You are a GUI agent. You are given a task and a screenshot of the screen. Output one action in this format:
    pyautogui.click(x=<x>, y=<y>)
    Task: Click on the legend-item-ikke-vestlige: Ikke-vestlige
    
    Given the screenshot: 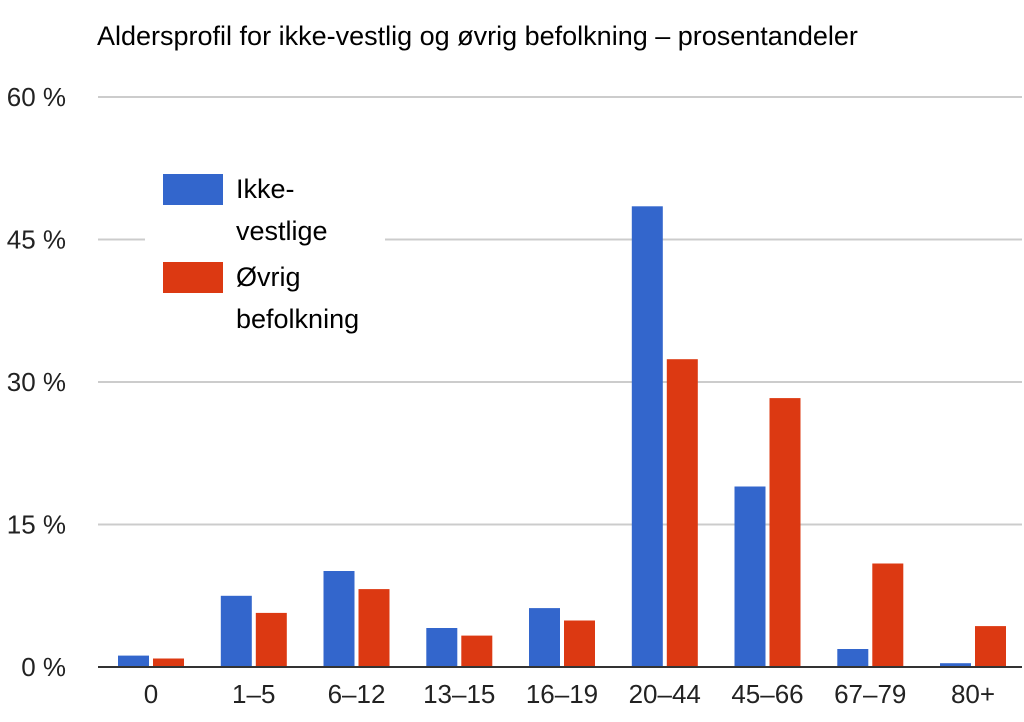 What is the action you would take?
    pyautogui.click(x=245, y=210)
    